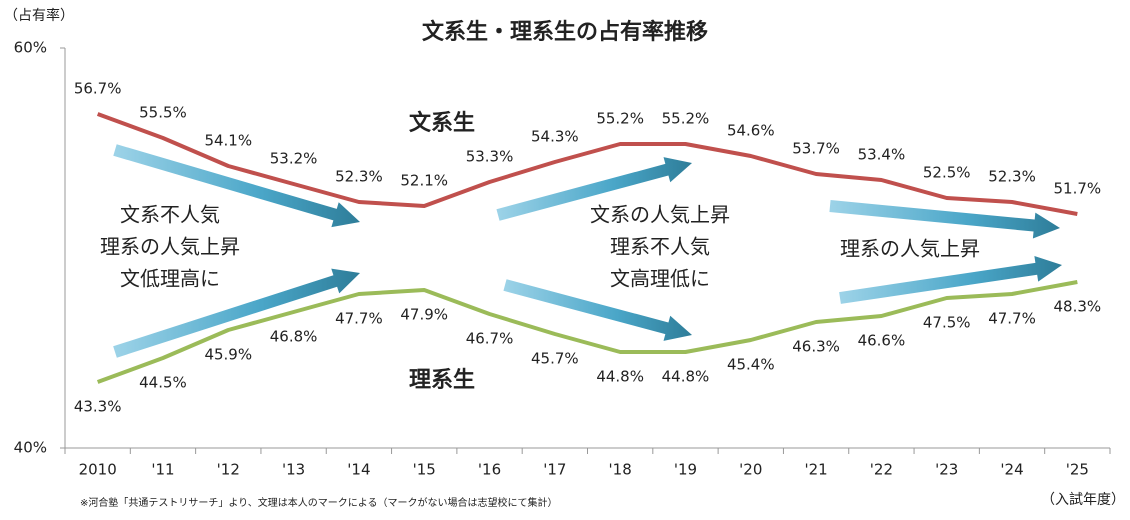 The height and width of the screenshot is (520, 1130). What do you see at coordinates (660, 279) in the screenshot?
I see `annotation: 文高理低に` at bounding box center [660, 279].